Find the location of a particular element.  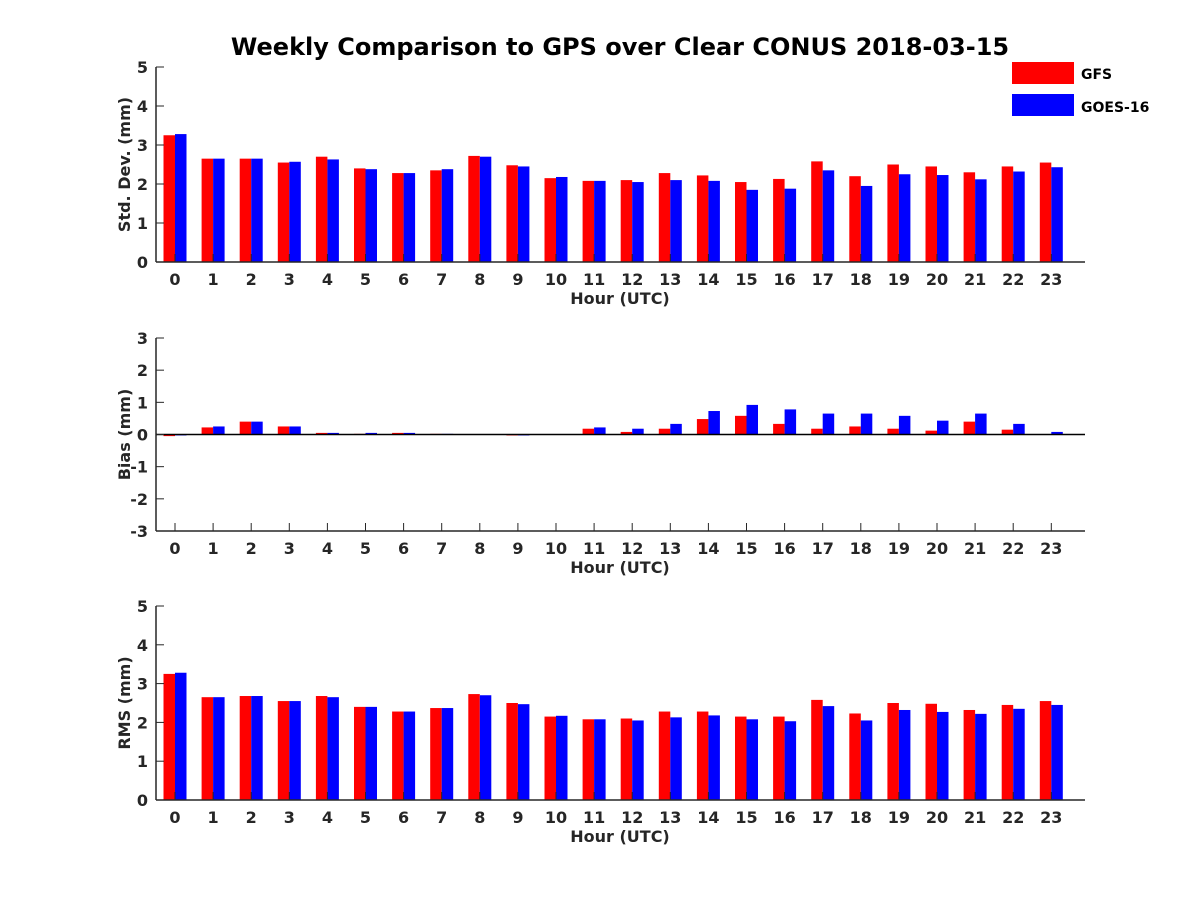

x-tick-label: 20 is located at coordinates (937, 279).